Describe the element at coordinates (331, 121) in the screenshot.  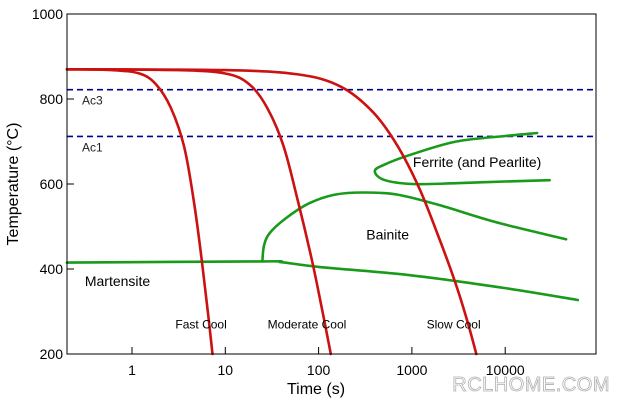
I see `reference-lines: Ac3 Ac1` at that location.